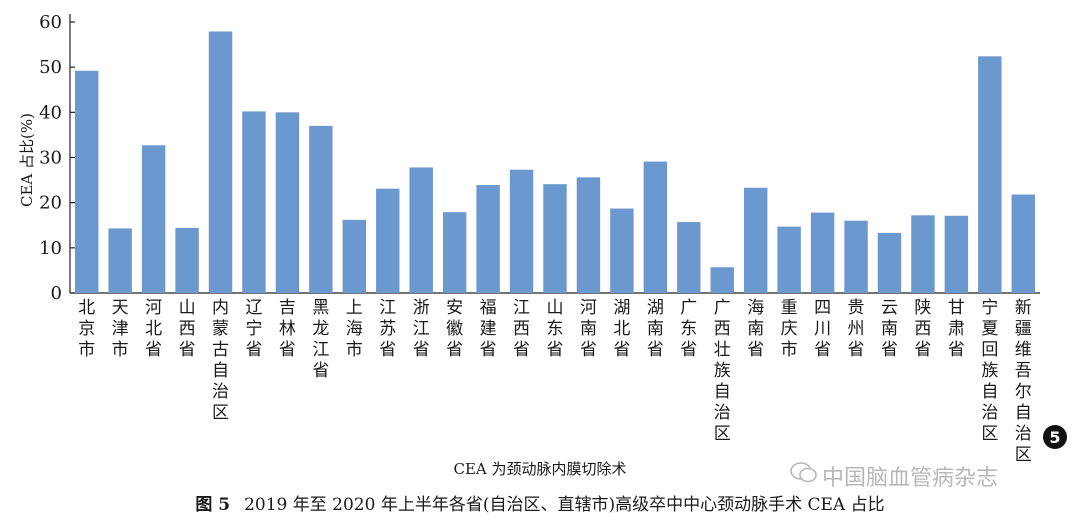 This screenshot has height=525, width=1080. I want to click on x-tick-label: 河南省, so click(588, 329).